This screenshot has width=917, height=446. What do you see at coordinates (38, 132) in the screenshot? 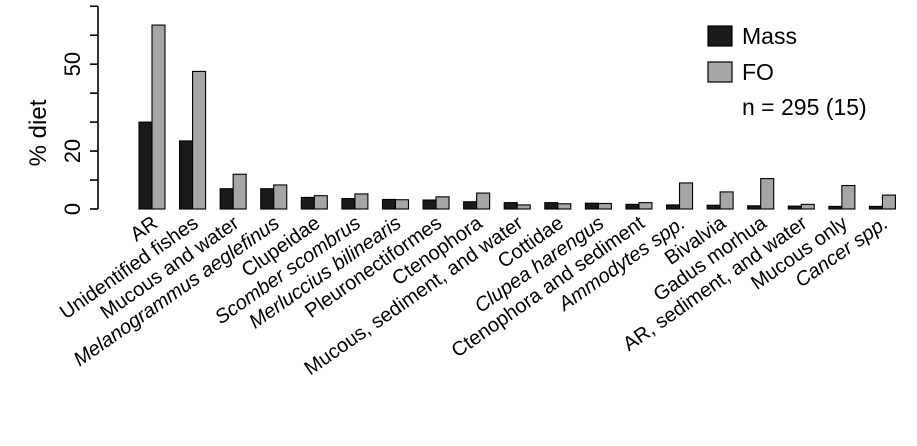
I see `y-axis-title: % diet` at bounding box center [38, 132].